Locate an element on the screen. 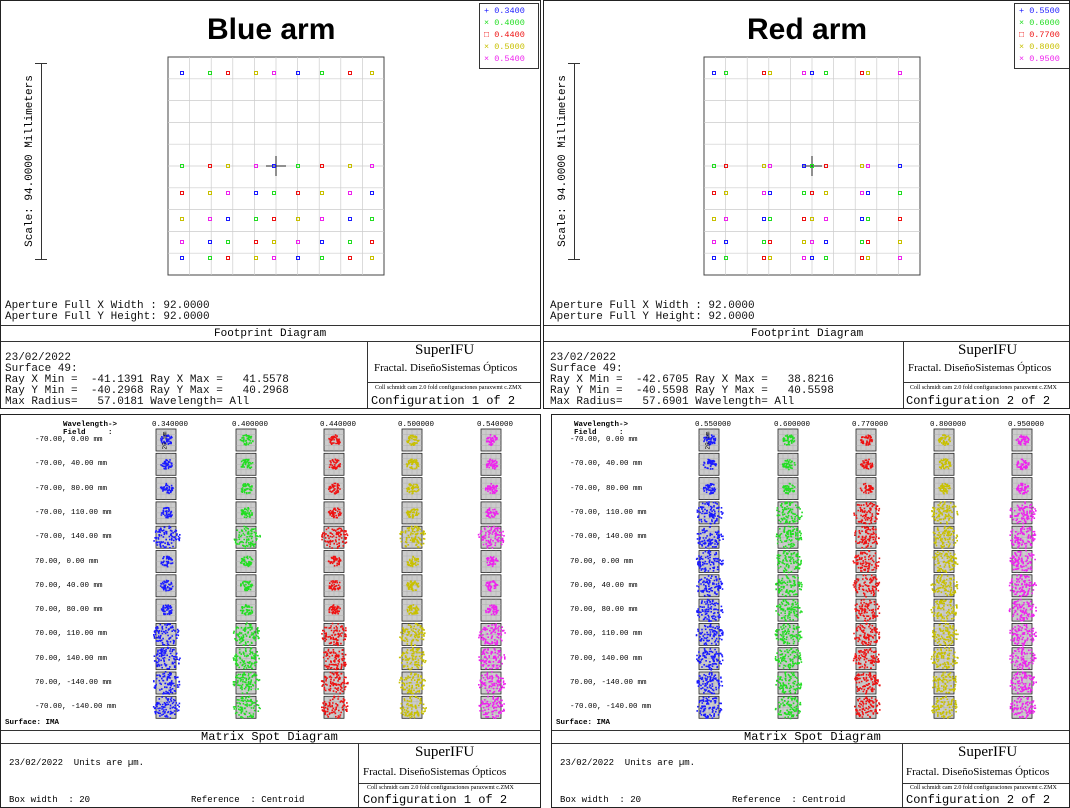  field-label: -70.00, 80.00 mm is located at coordinates (71, 488).